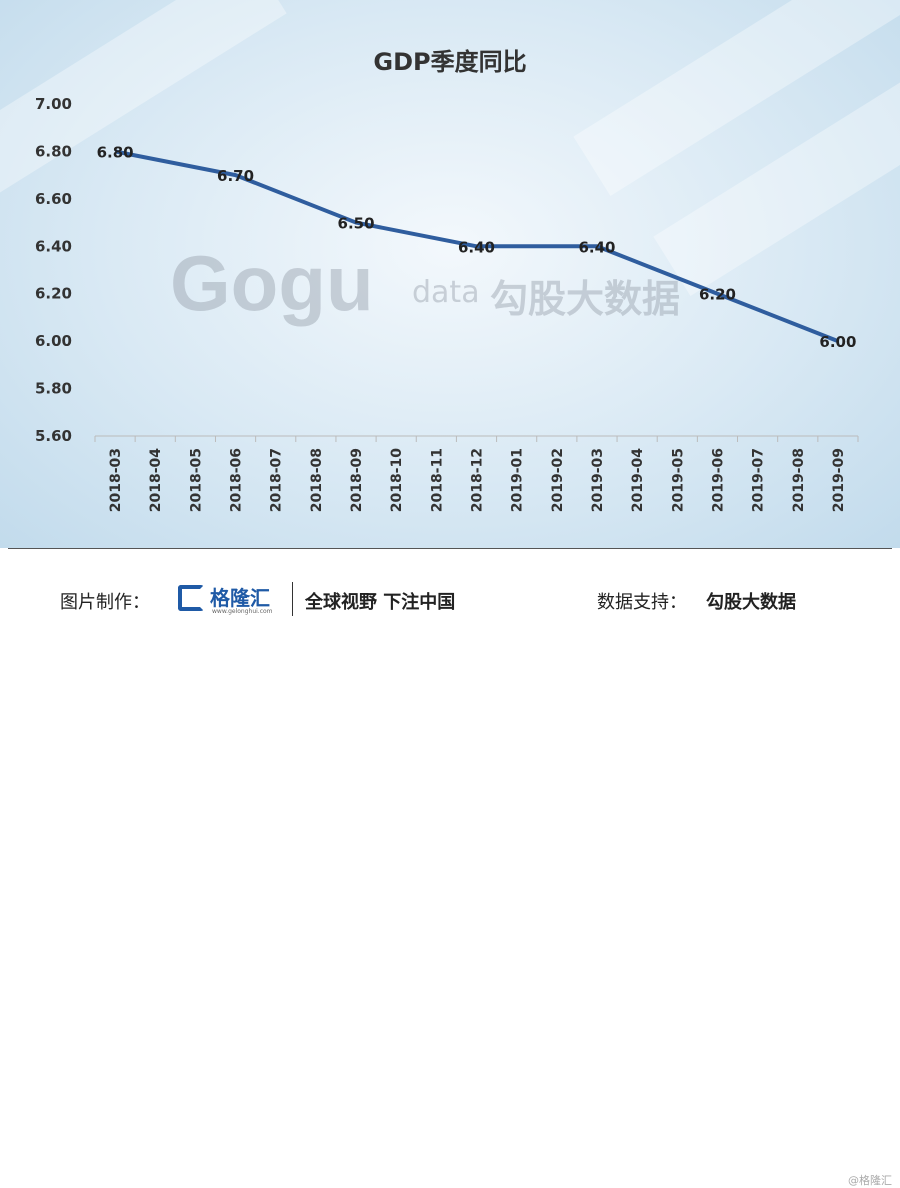  Describe the element at coordinates (450, 548) in the screenshot. I see `footer-divider` at that location.